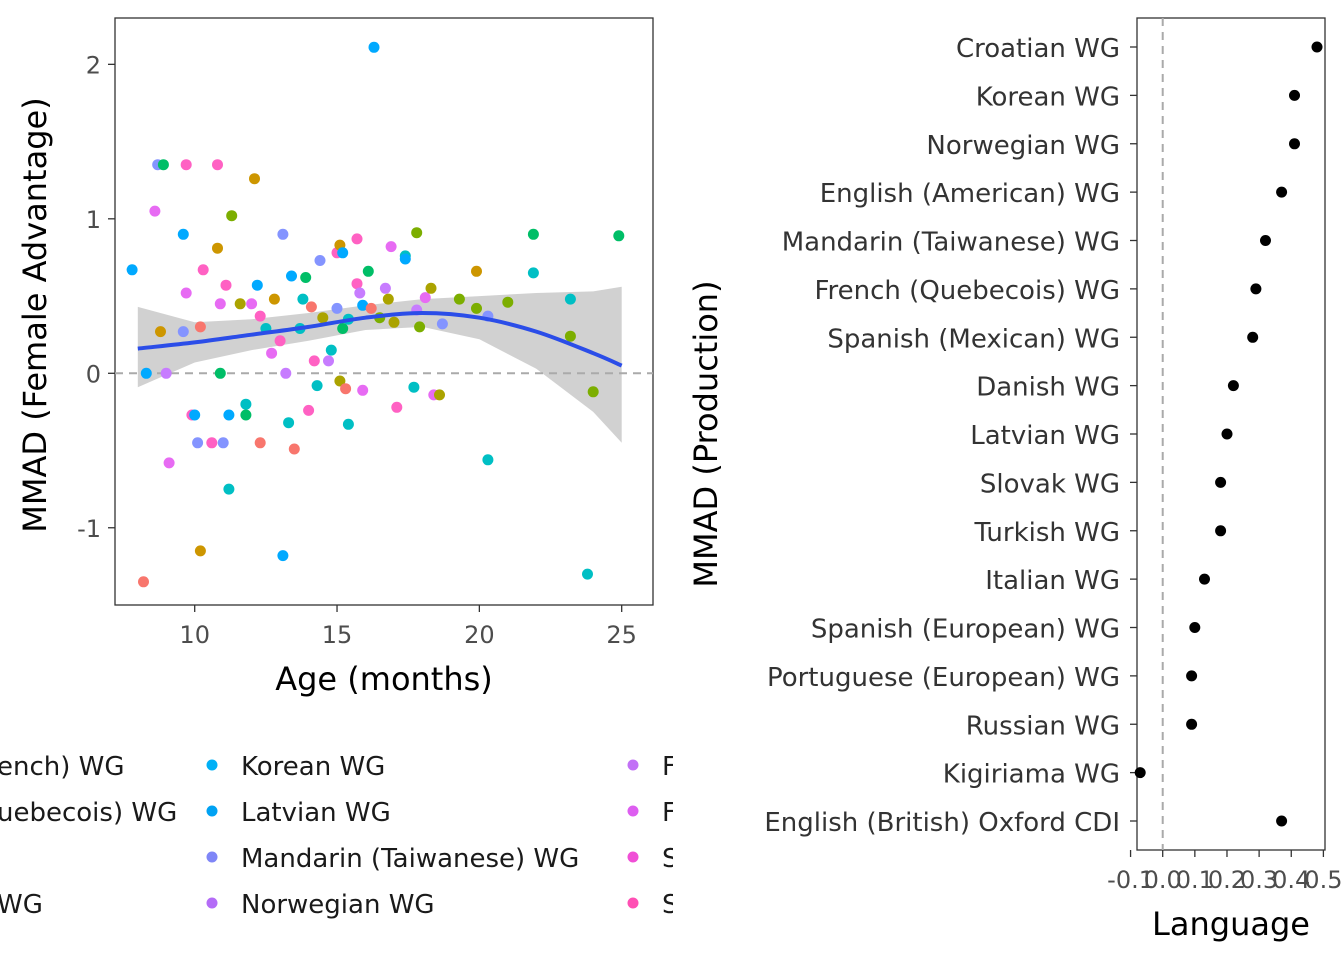 Image resolution: width=1344 pixels, height=964 pixels. What do you see at coordinates (973, 339) in the screenshot?
I see `category-label: Spanish (Mexican) WG` at bounding box center [973, 339].